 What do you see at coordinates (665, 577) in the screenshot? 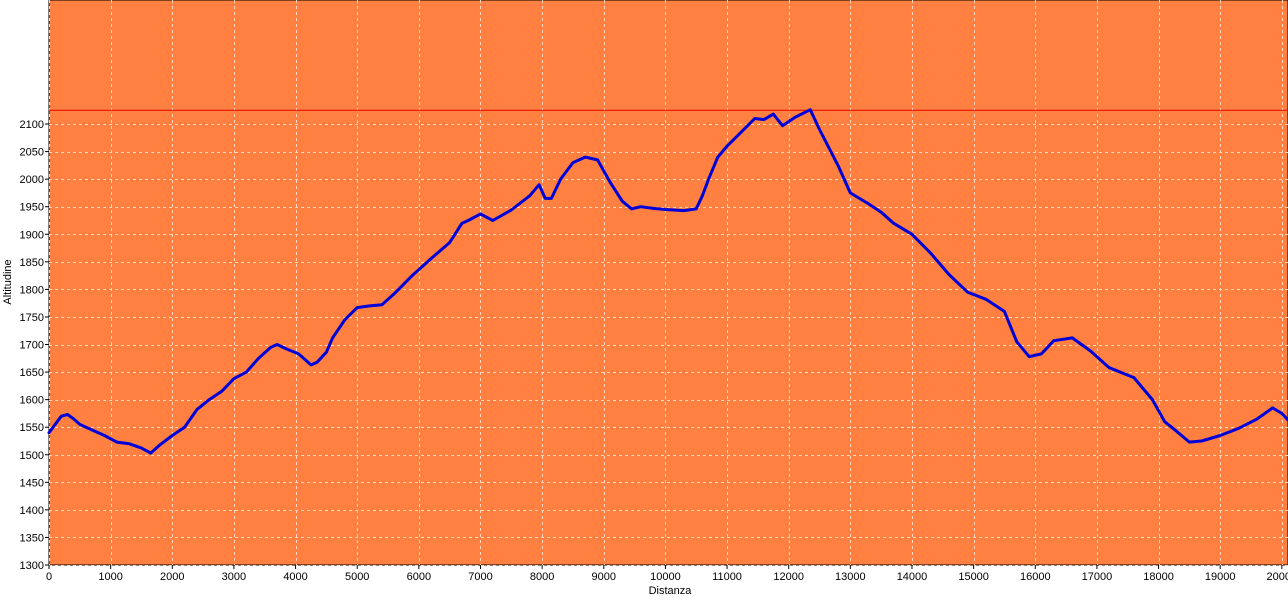
I see `x-tick-label: 10000` at bounding box center [665, 577].